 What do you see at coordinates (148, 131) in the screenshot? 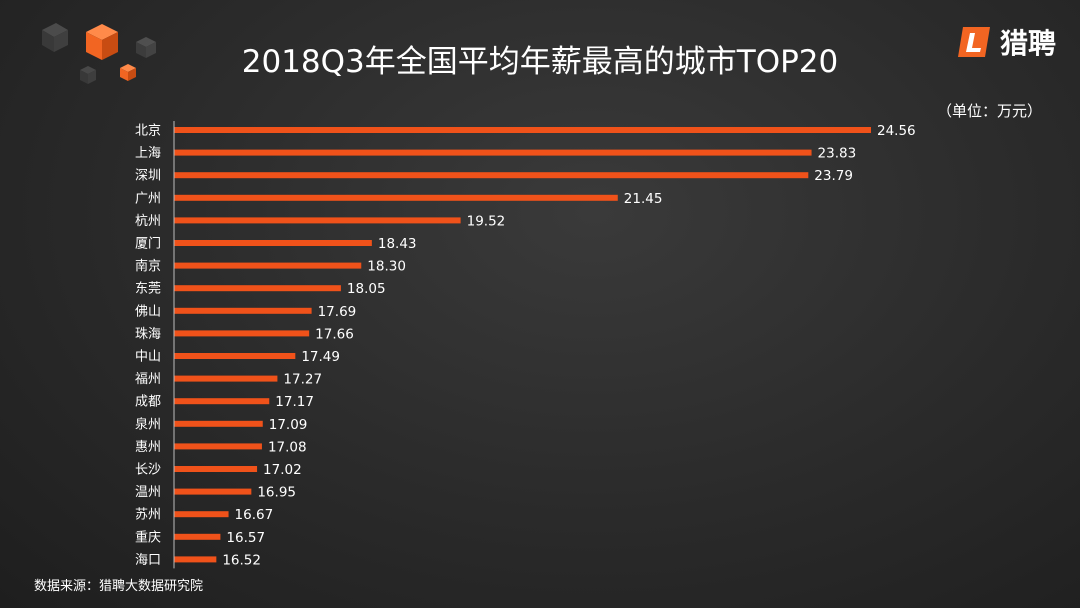
I see `category-label: 北京` at bounding box center [148, 131].